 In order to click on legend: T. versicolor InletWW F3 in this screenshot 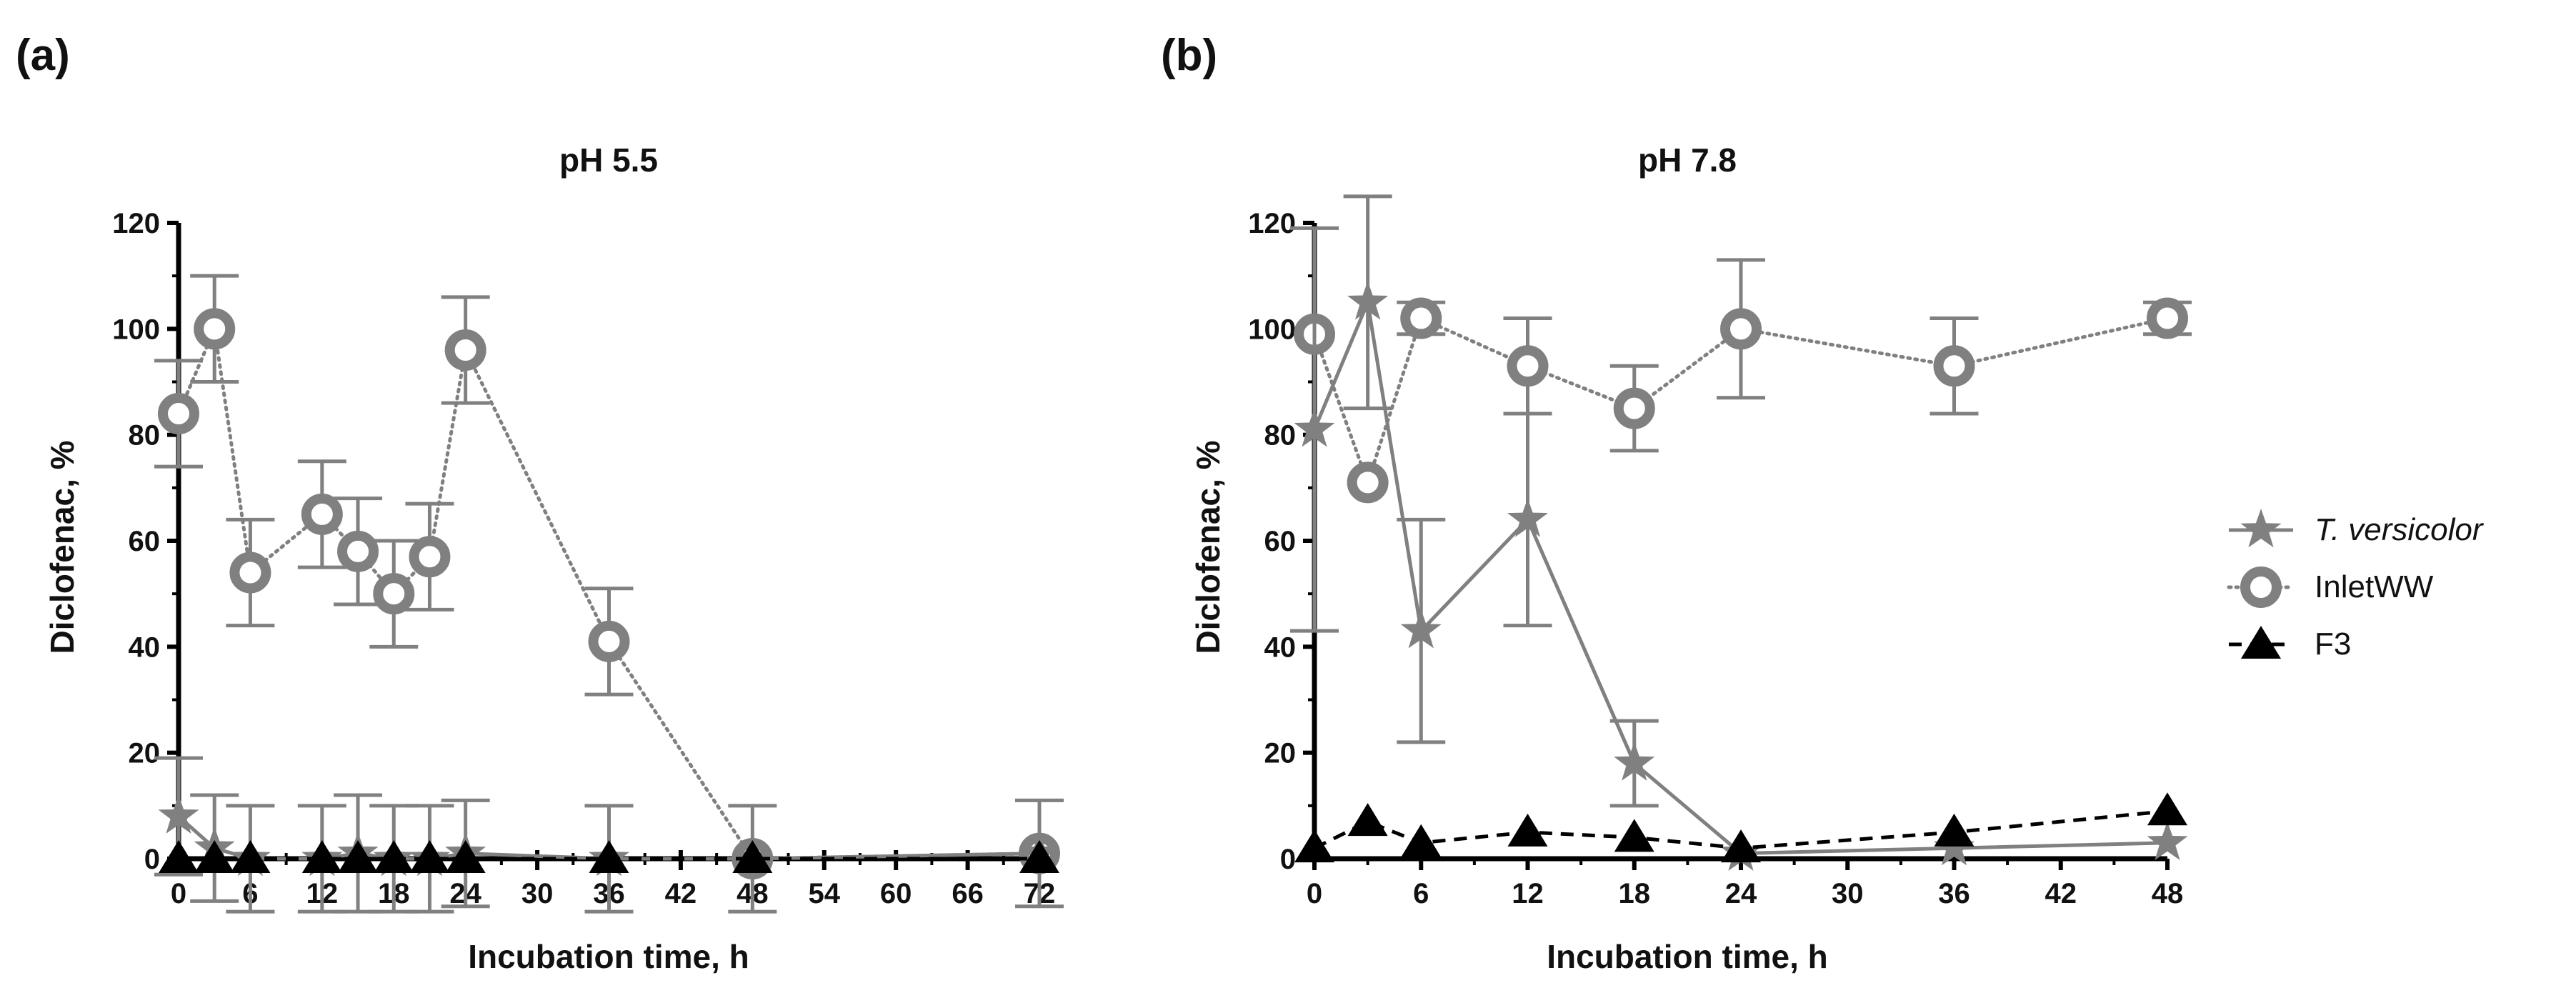, I will do `click(2356, 585)`.